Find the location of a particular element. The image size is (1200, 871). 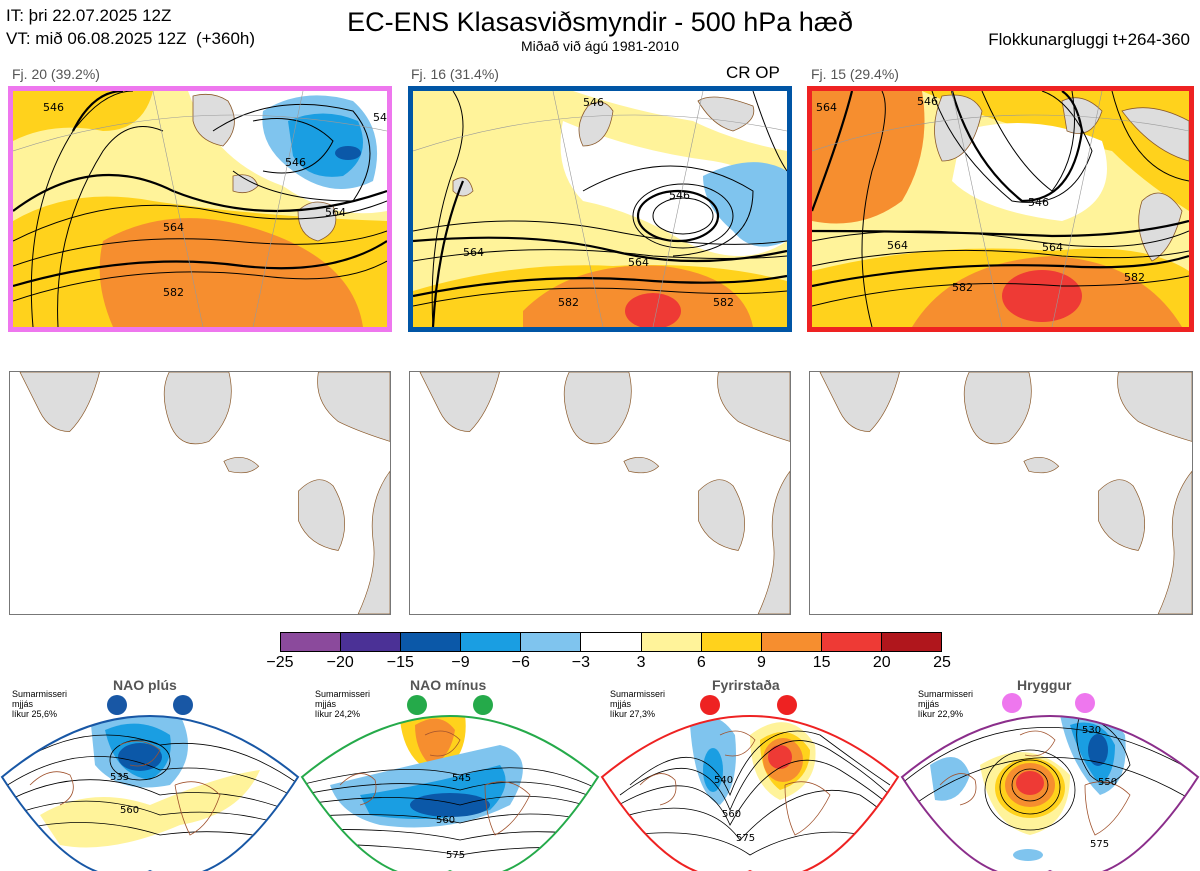

regime-title: Hryggur is located at coordinates (1044, 685).